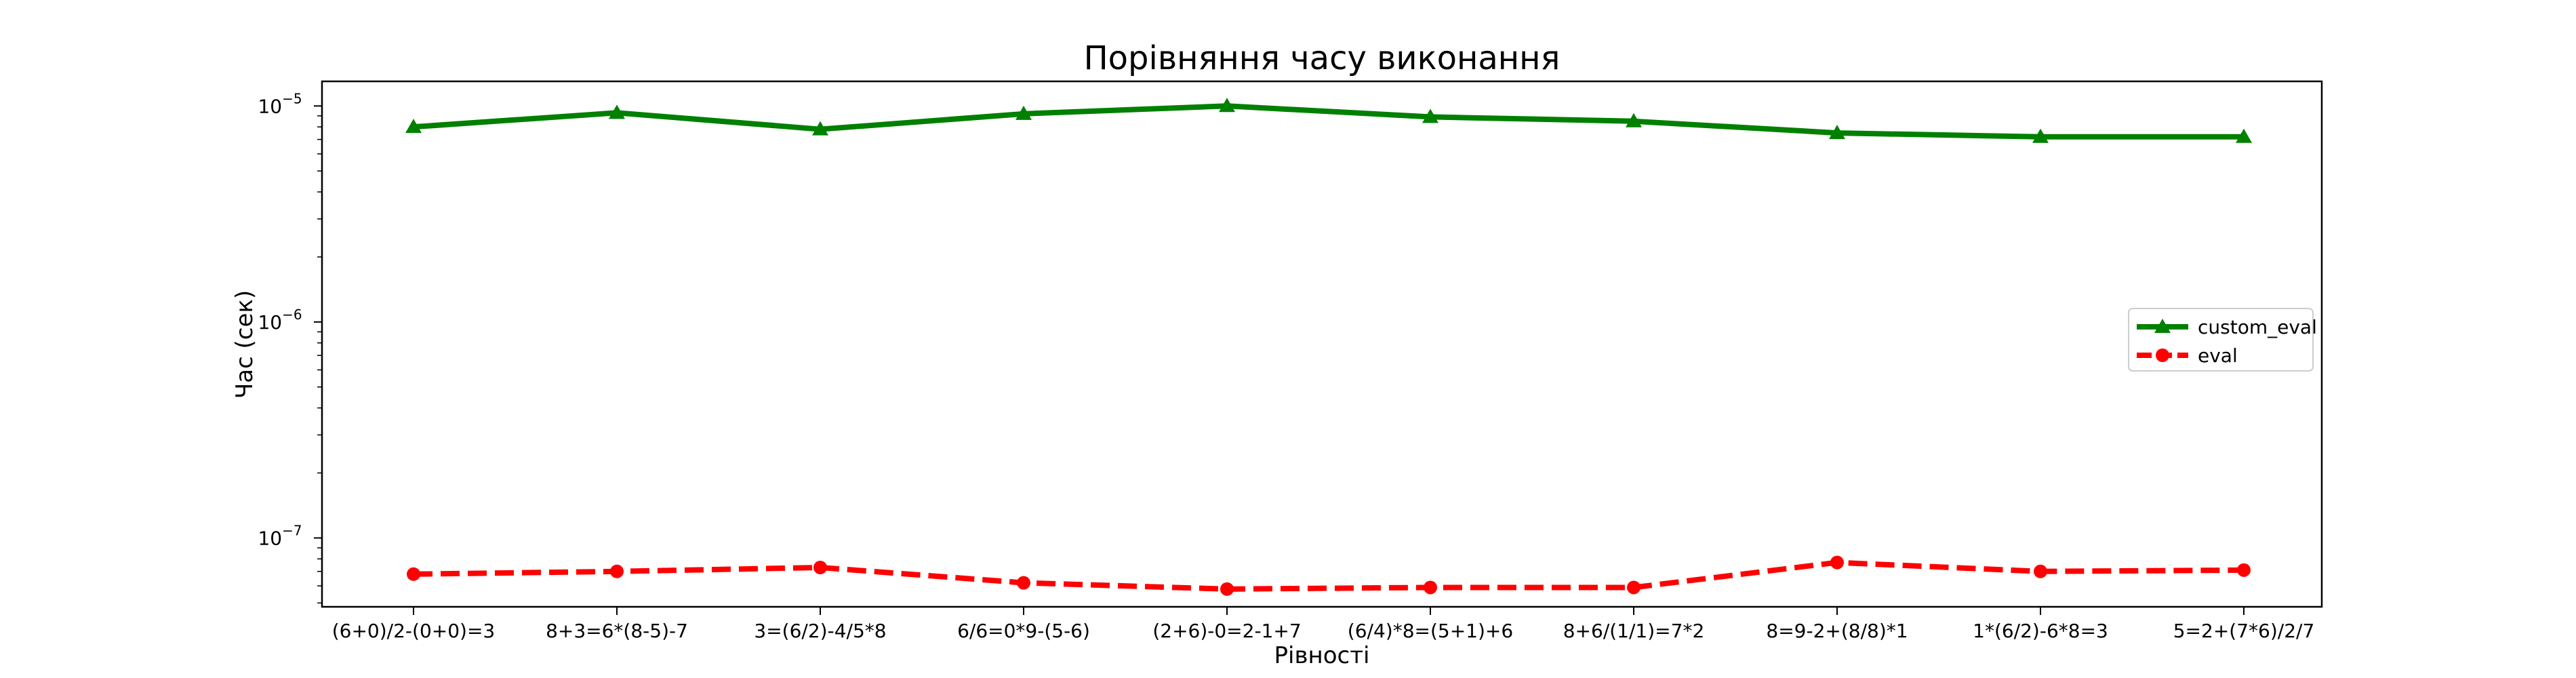  Describe the element at coordinates (290, 347) in the screenshot. I see `y-axis: 10⁻⁵ 10⁻⁶ 10⁻⁷` at that location.